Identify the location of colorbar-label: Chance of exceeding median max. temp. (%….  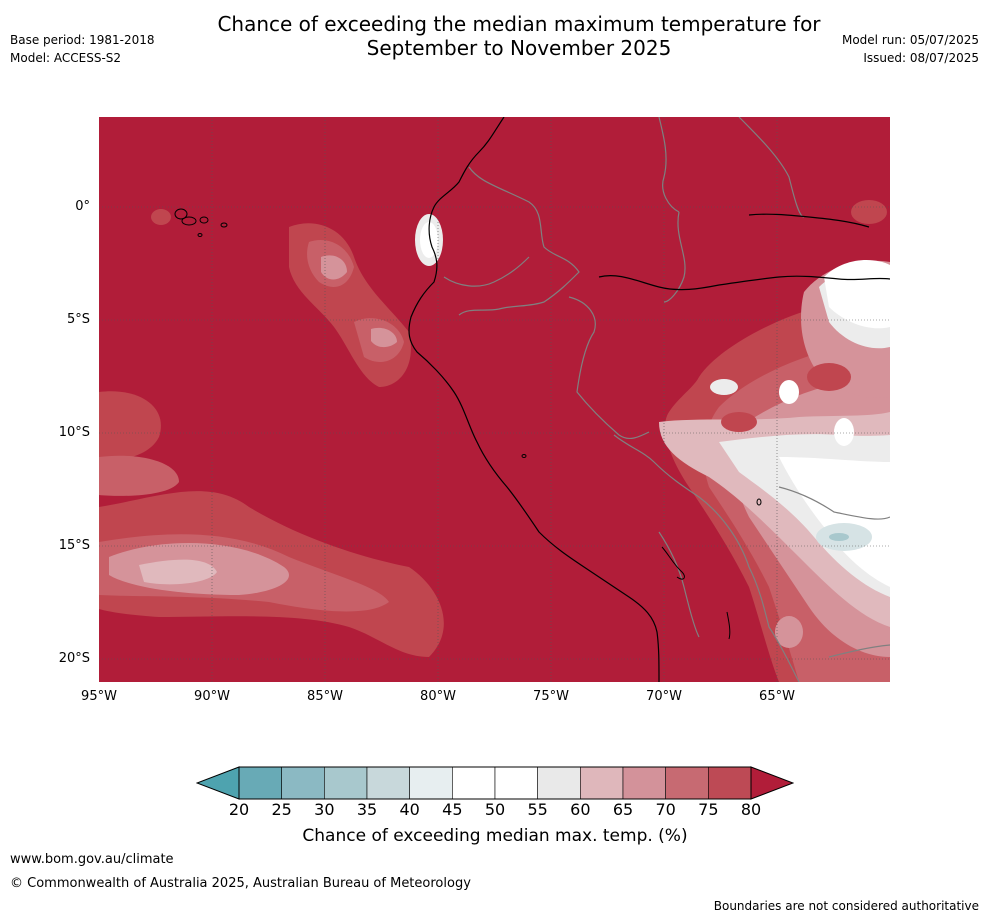
(495, 836).